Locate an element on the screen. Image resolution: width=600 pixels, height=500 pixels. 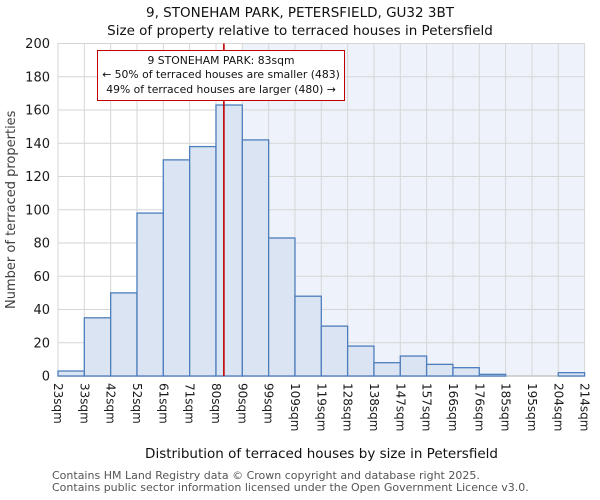
x-tick-label: 80sqm is located at coordinates (216, 403).